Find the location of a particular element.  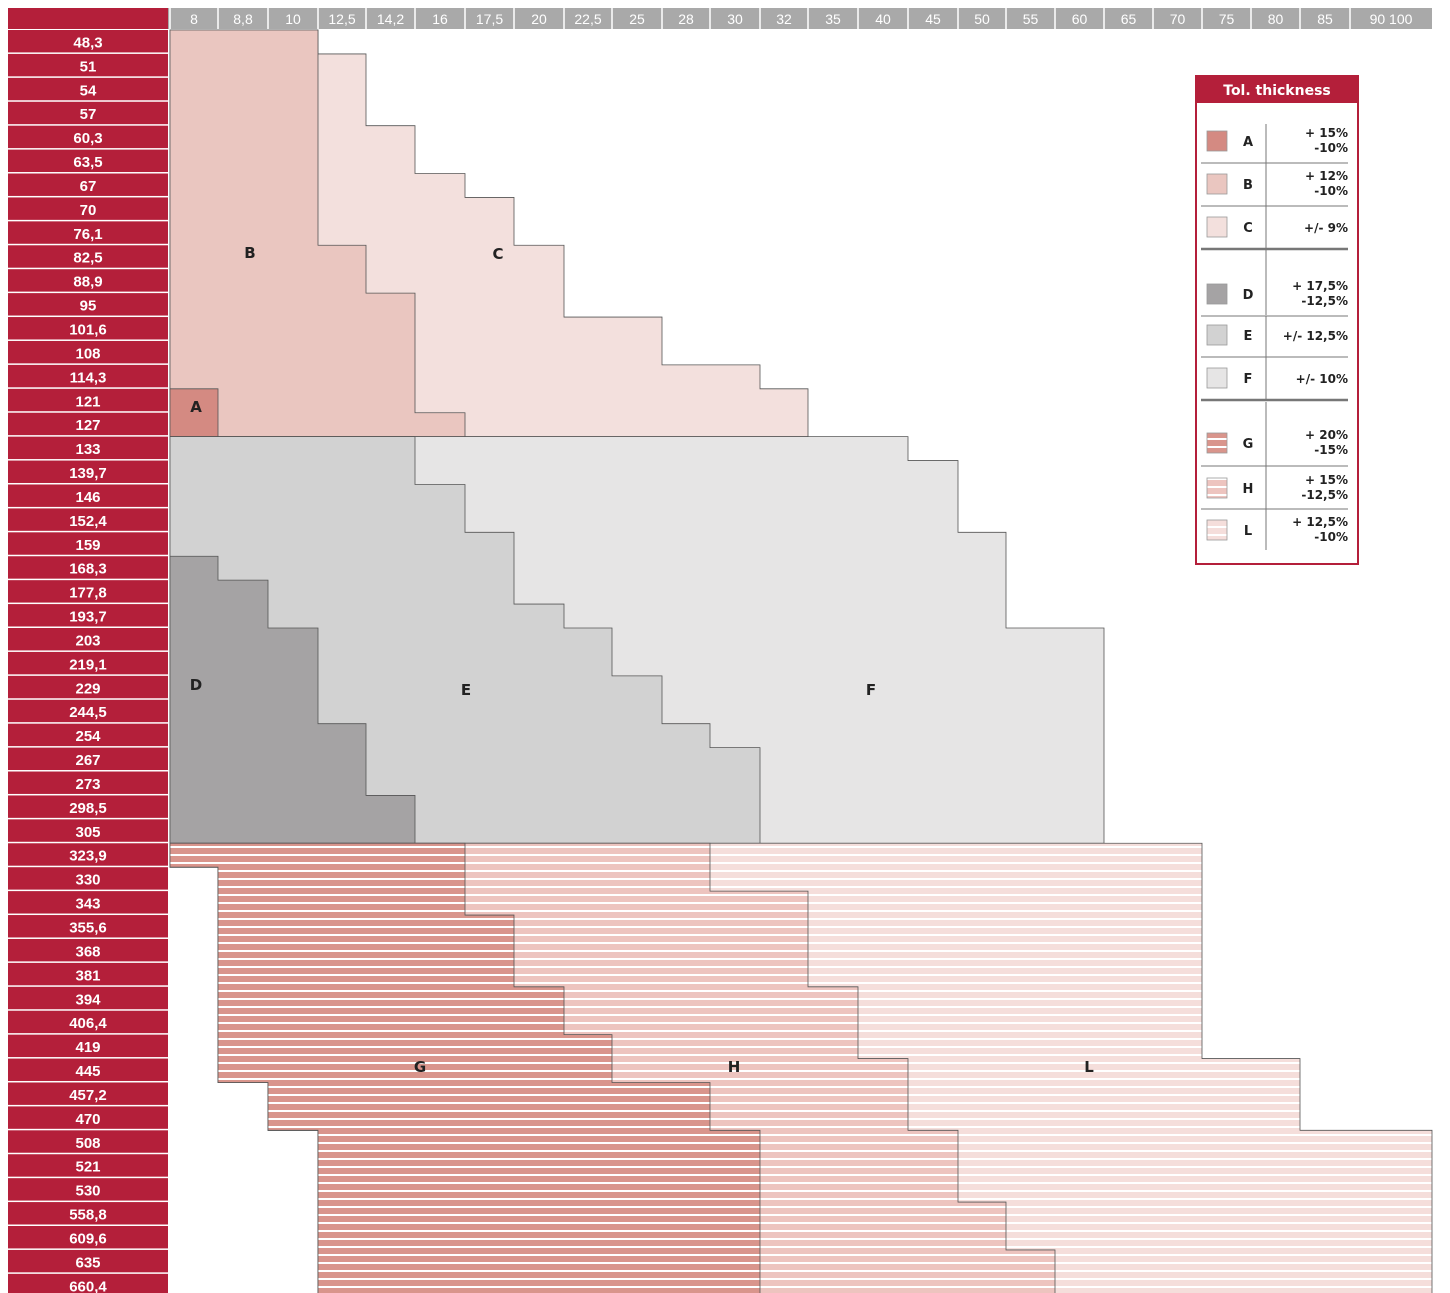

column-label: 60 is located at coordinates (1080, 19).